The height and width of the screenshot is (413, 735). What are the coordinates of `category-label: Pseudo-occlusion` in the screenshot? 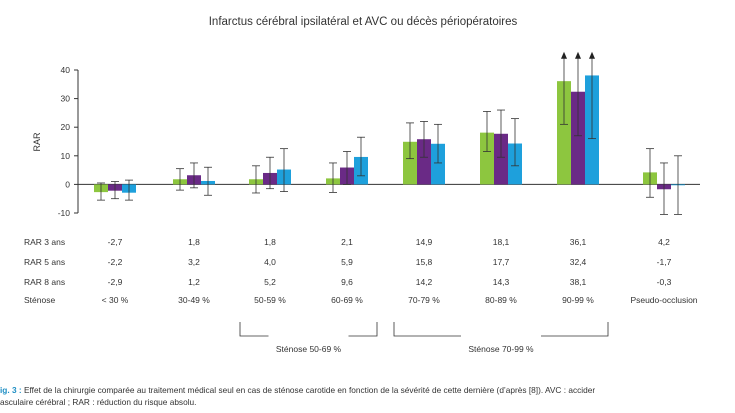 It's located at (663, 300).